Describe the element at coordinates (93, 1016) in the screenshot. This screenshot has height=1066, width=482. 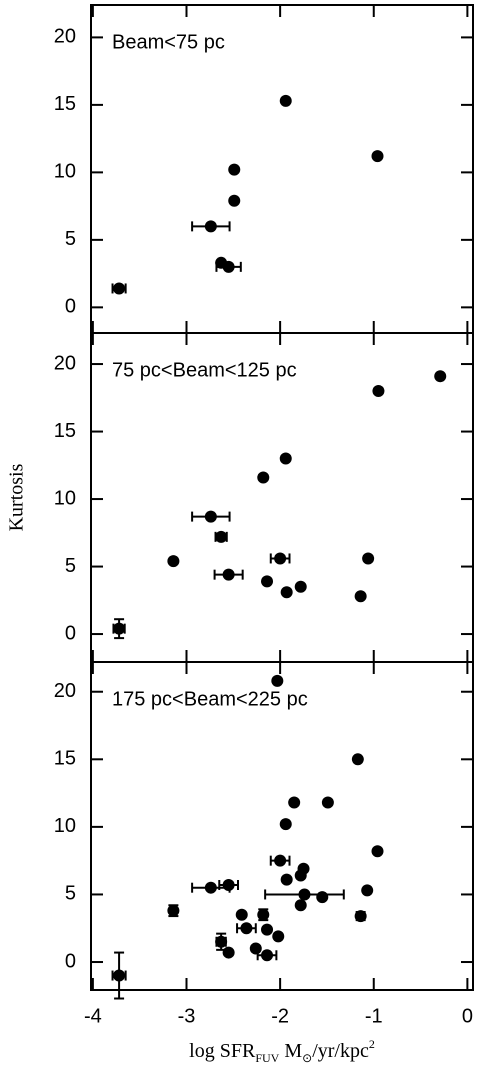
I see `x-tick-label: -4` at that location.